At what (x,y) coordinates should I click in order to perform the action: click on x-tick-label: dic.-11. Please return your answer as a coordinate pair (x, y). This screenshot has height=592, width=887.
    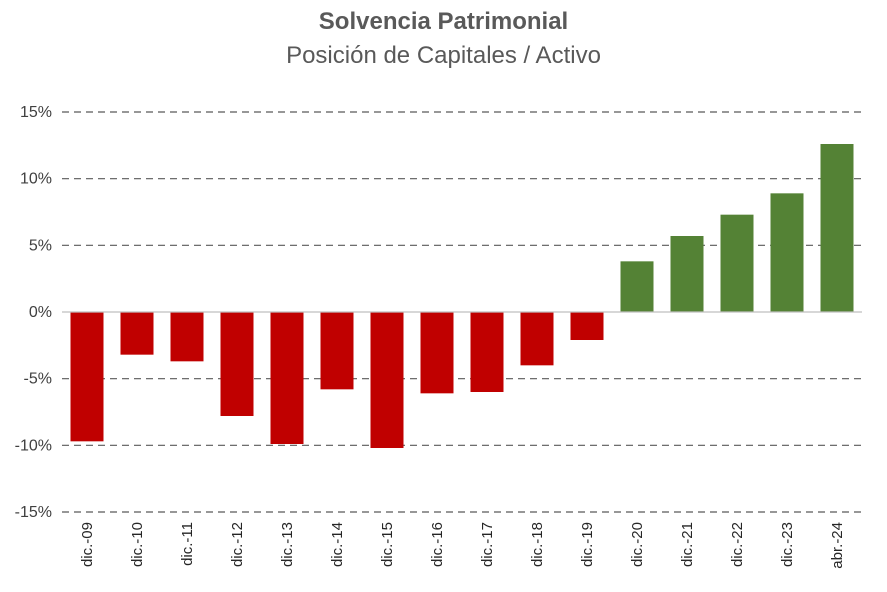
    Looking at the image, I should click on (187, 544).